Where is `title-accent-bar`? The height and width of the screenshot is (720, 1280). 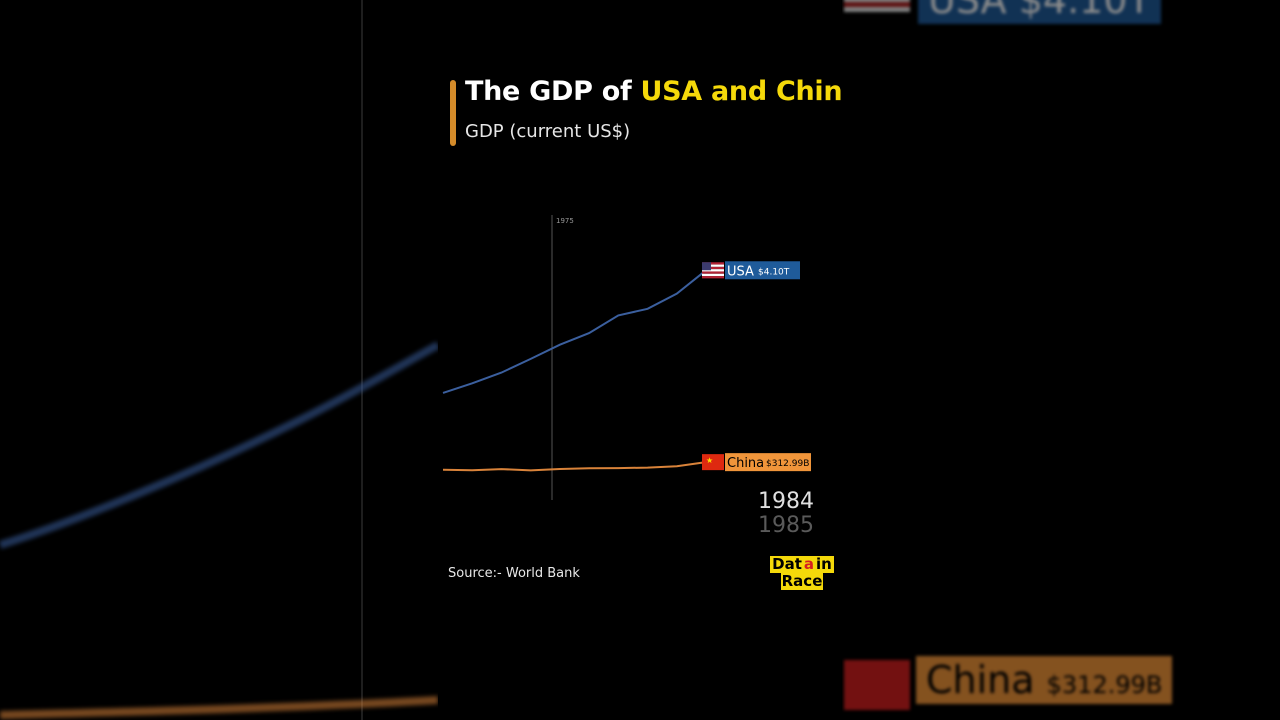 title-accent-bar is located at coordinates (453, 113).